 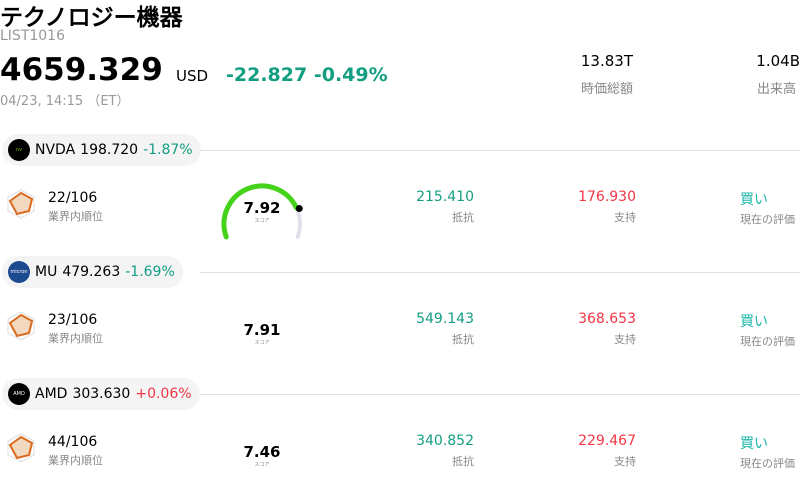 I want to click on market-cap: 13.83T, so click(x=606, y=61).